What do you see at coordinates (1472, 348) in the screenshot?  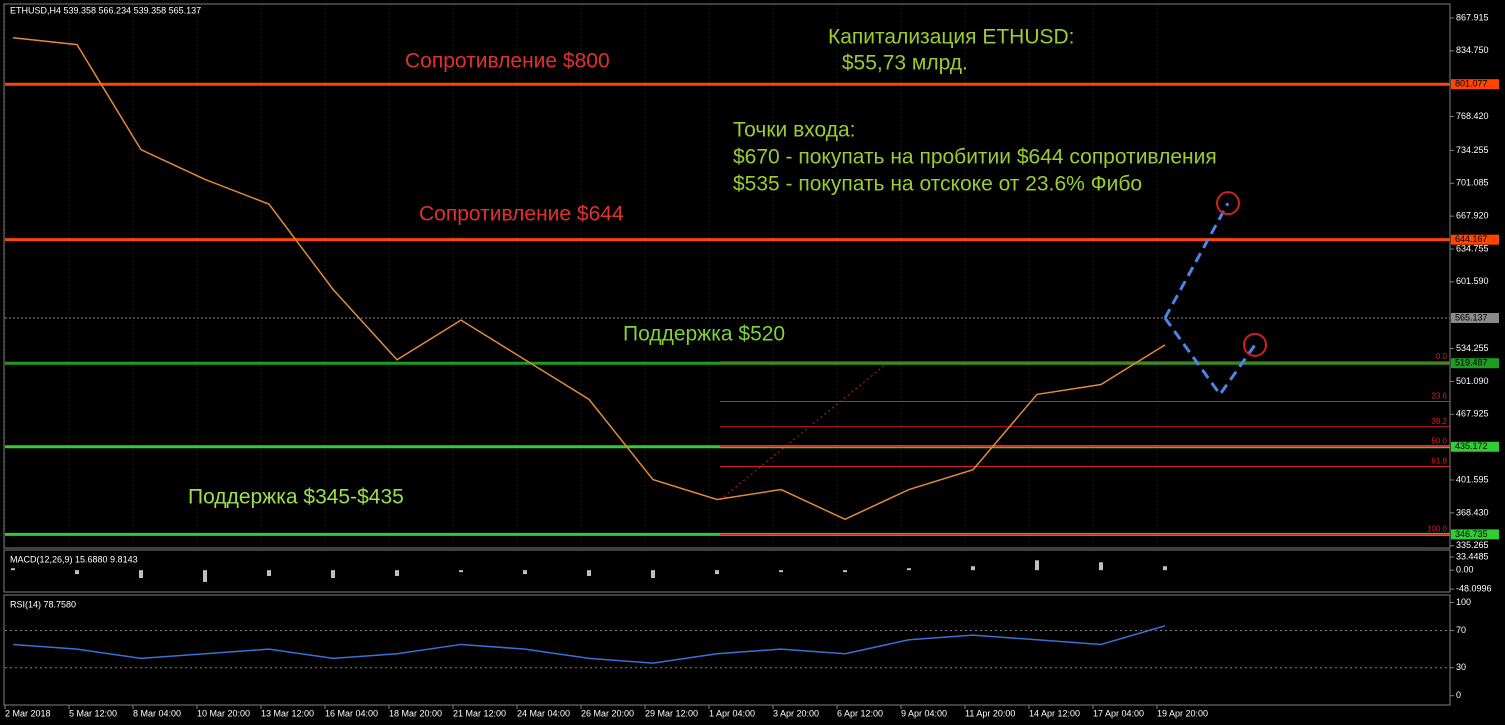 I see `y-tick-label: 534.255` at bounding box center [1472, 348].